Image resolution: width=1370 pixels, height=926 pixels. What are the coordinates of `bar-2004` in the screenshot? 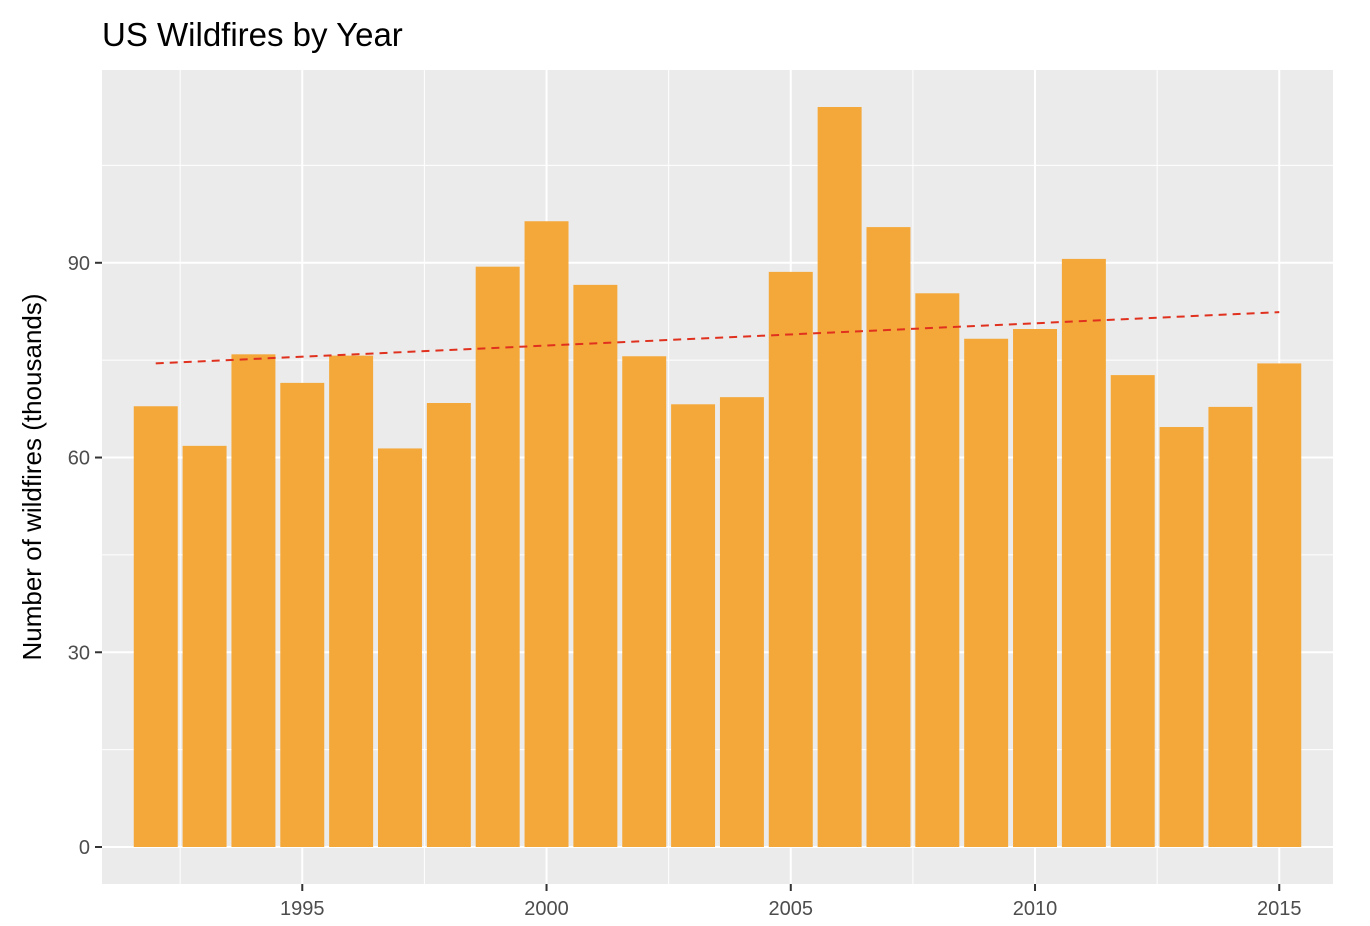 It's located at (741, 622).